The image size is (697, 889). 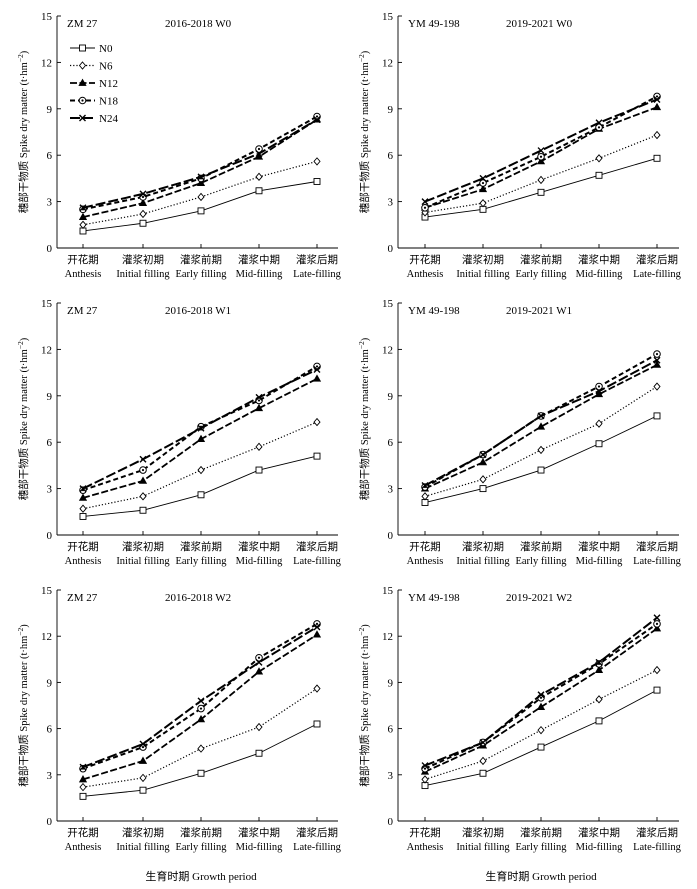 I want to click on panel-variety-label: YM 49-198, so click(x=434, y=311).